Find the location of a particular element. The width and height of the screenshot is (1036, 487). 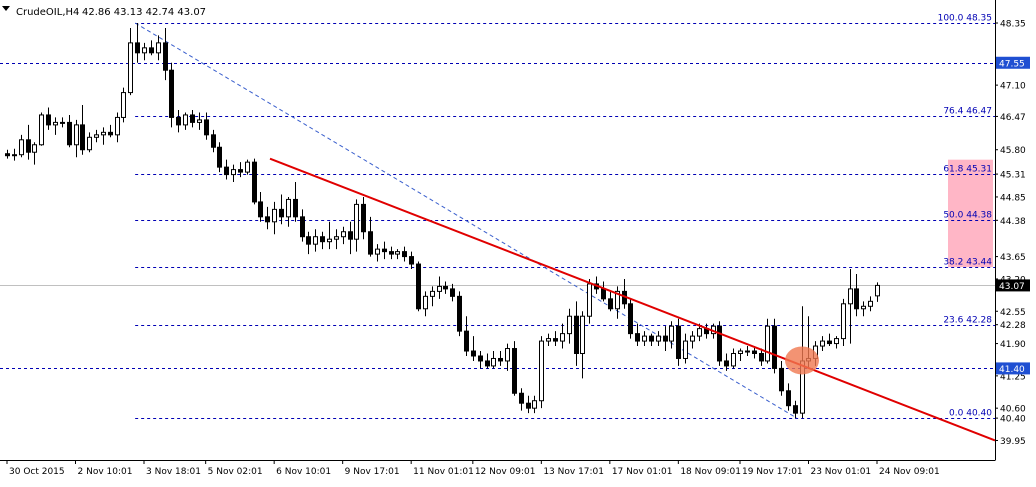

fib-level-label: 61.8 45.31 is located at coordinates (967, 170).